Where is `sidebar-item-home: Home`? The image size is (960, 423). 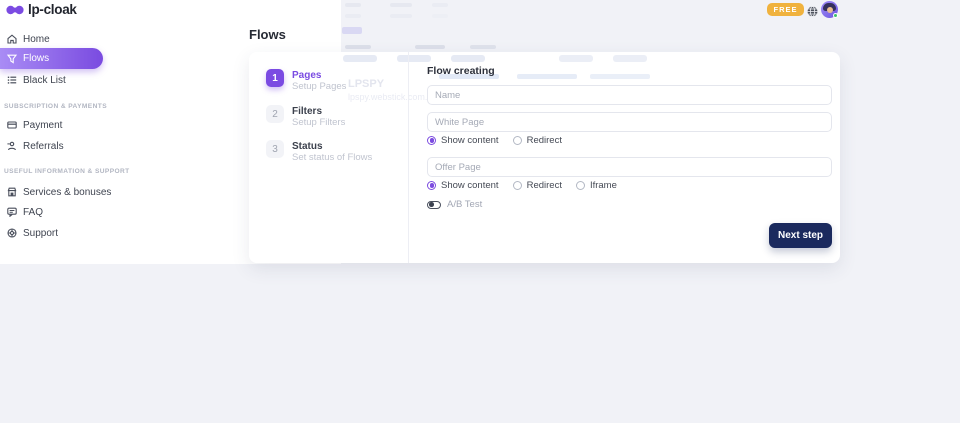
sidebar-item-home: Home is located at coordinates (56, 39).